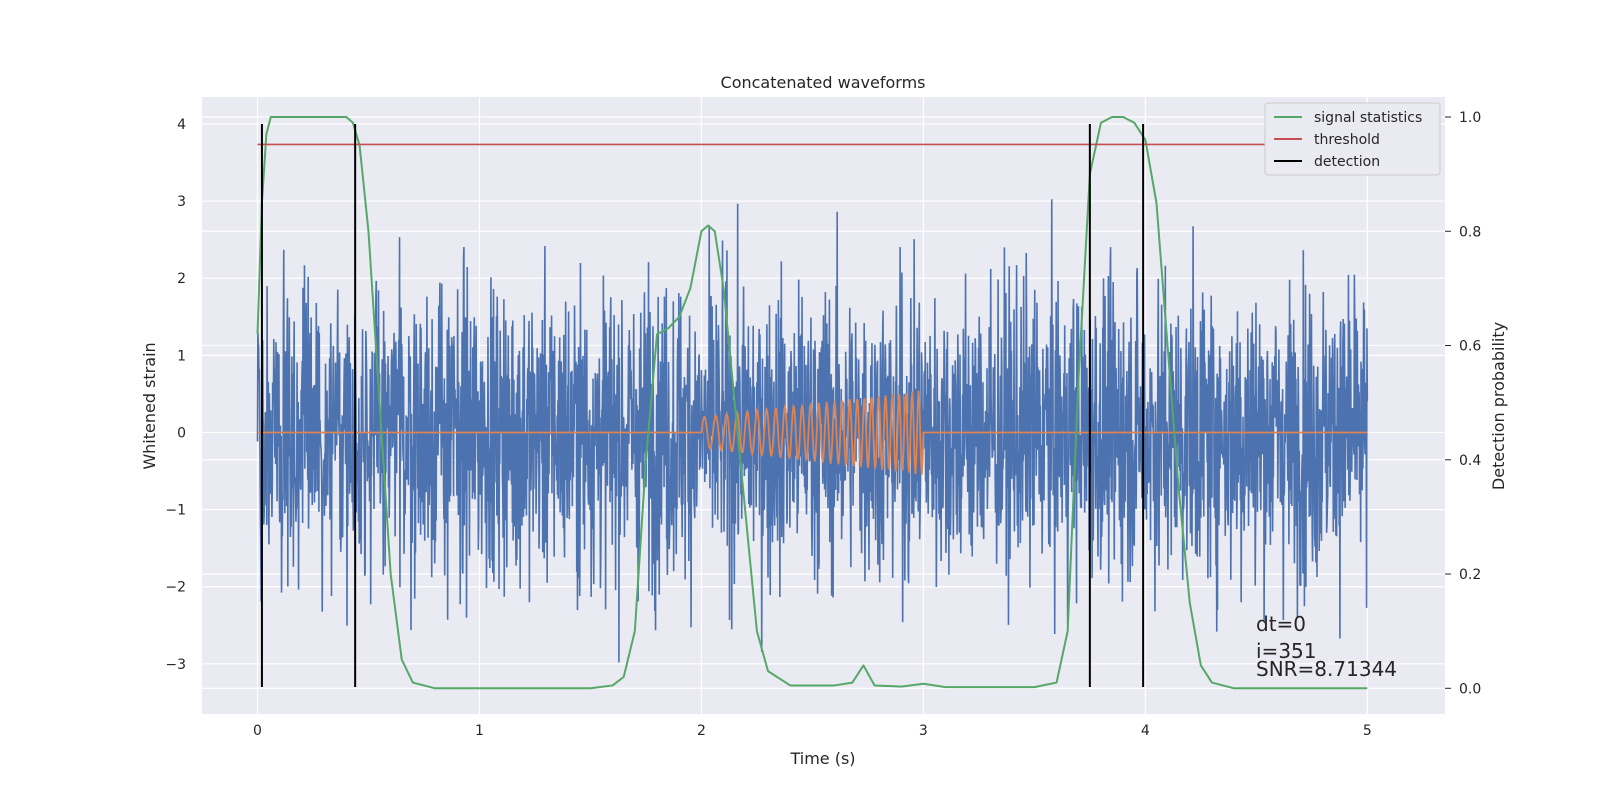  I want to click on legend: signal statistics threshold detection, so click(1352, 139).